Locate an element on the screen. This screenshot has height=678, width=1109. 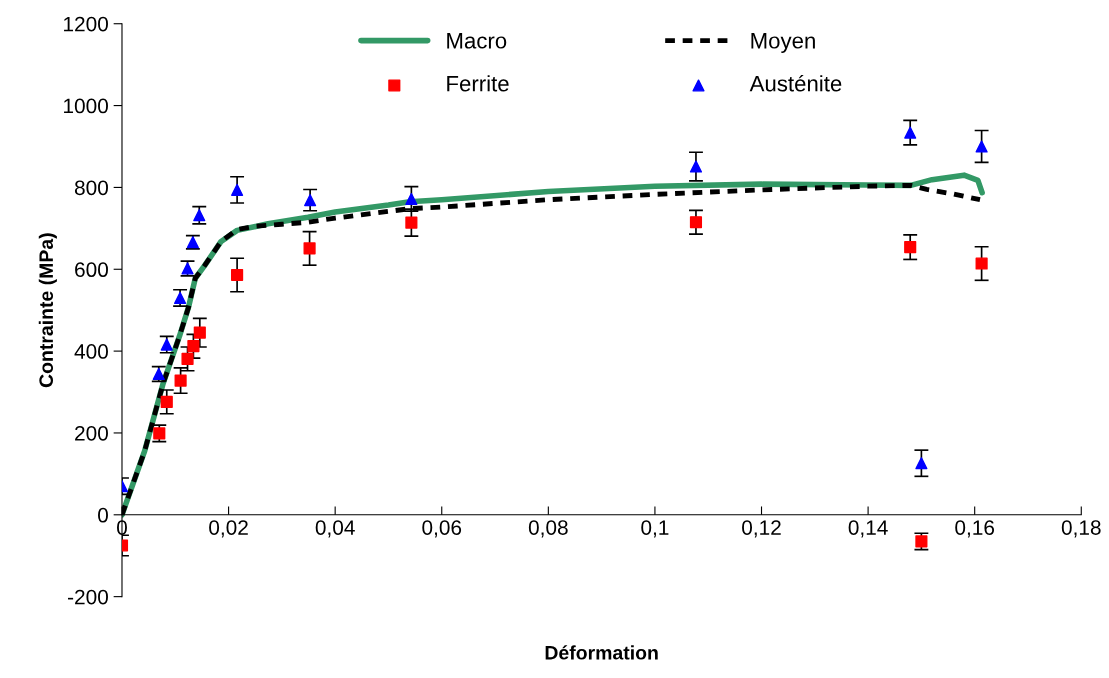
y-tick-label: 200 is located at coordinates (91, 433).